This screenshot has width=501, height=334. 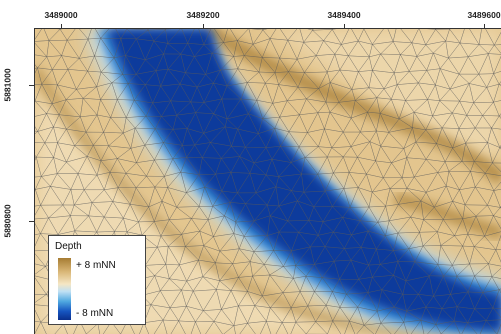 I want to click on x-tick-label: 3489400, so click(x=344, y=15).